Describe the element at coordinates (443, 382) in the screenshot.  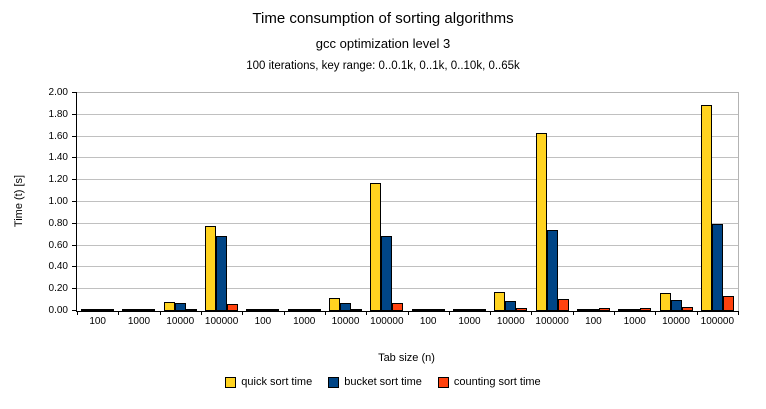
I see `legend-swatch-counting-sort-time` at that location.